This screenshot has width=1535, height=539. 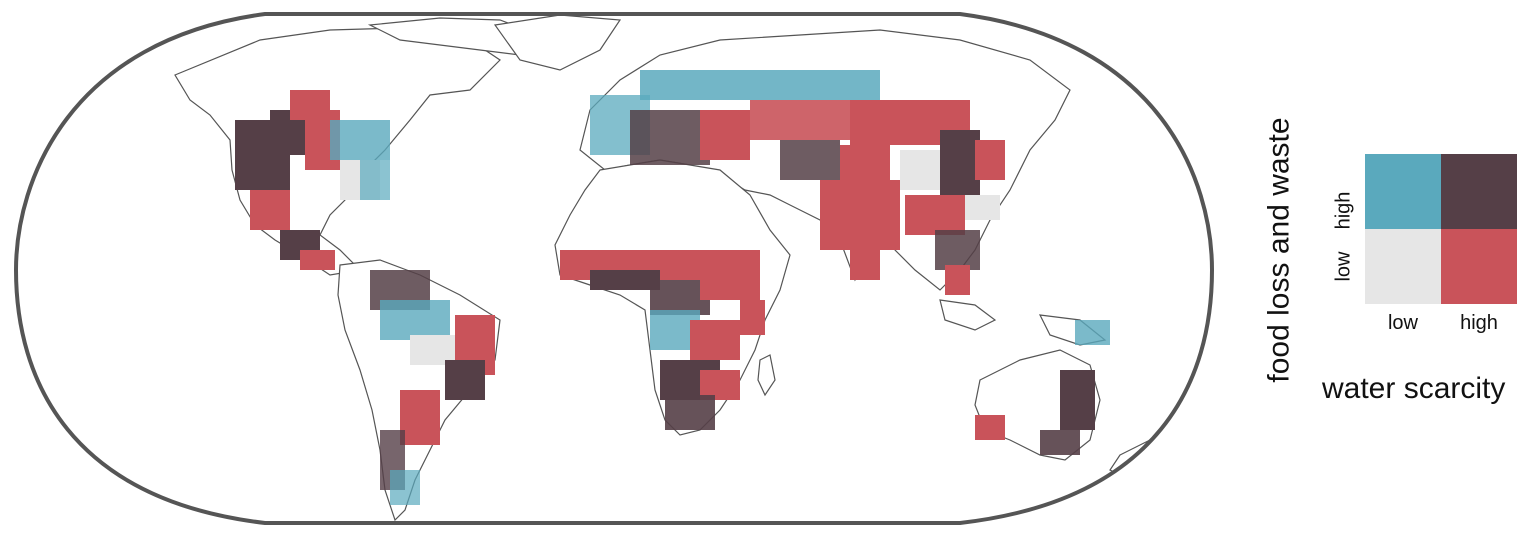 I want to click on legend-x-title: water scarcity, so click(x=1414, y=388).